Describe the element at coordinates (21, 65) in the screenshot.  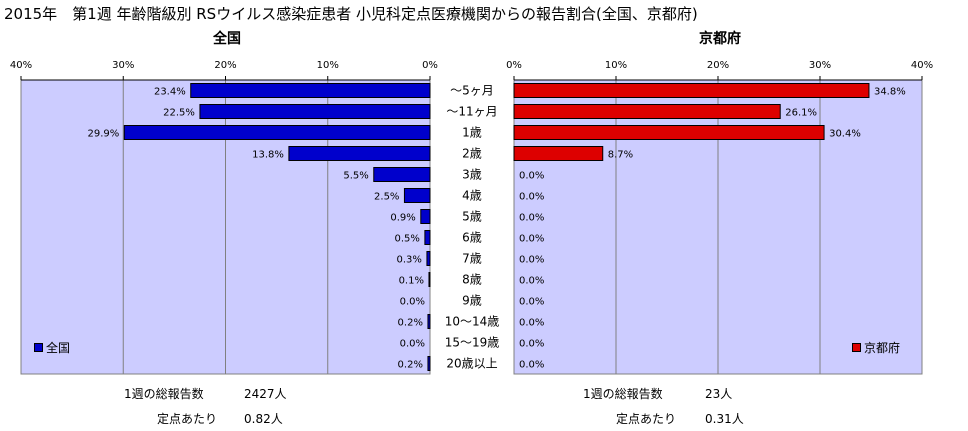
I see `national-tick-label: 40%` at that location.